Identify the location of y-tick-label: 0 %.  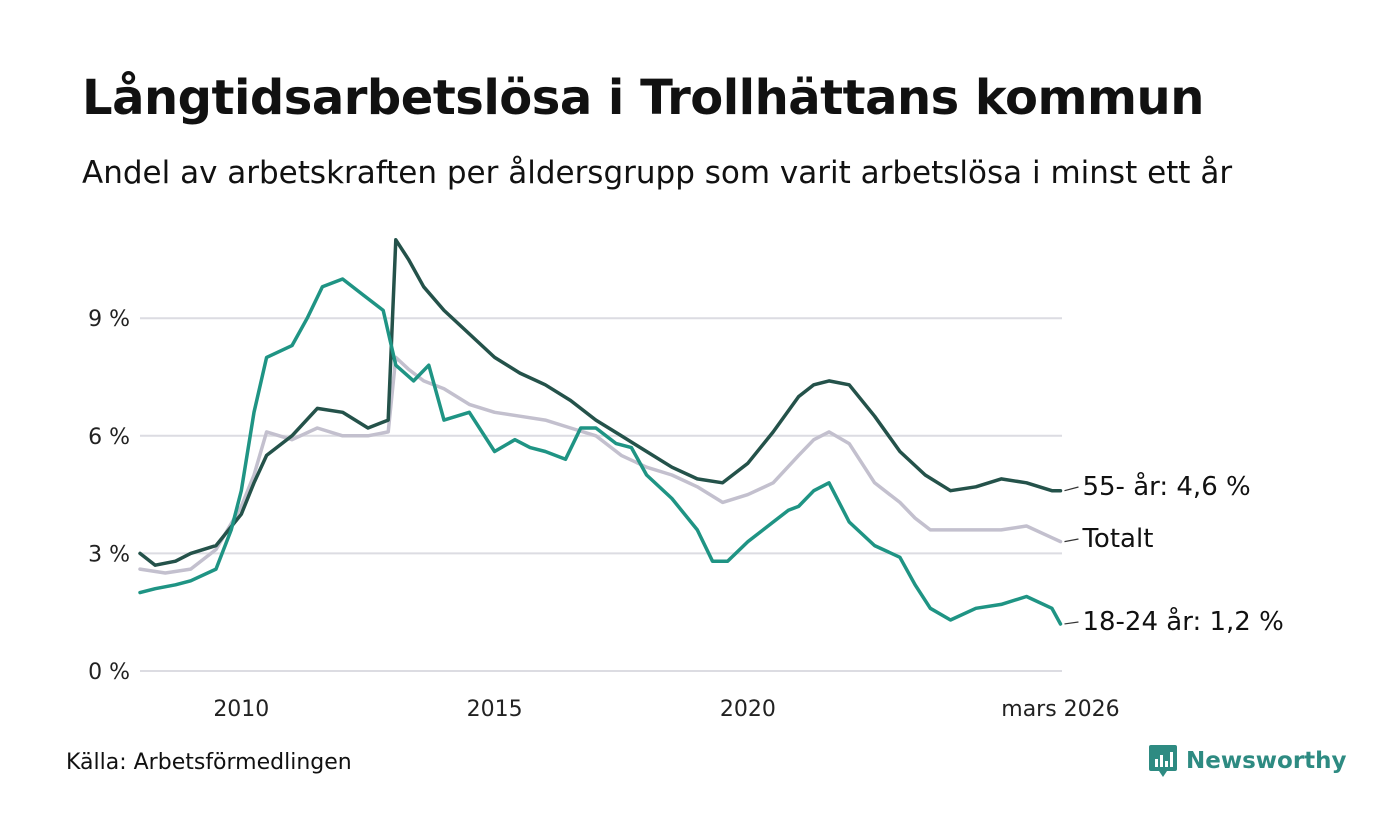
(109, 672).